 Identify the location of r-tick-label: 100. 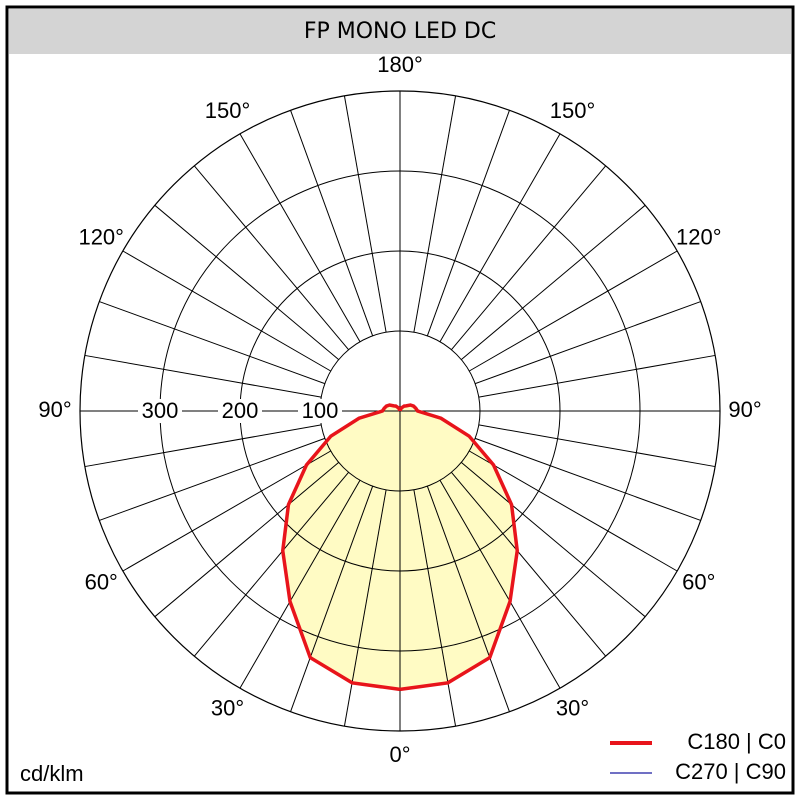
(320, 410).